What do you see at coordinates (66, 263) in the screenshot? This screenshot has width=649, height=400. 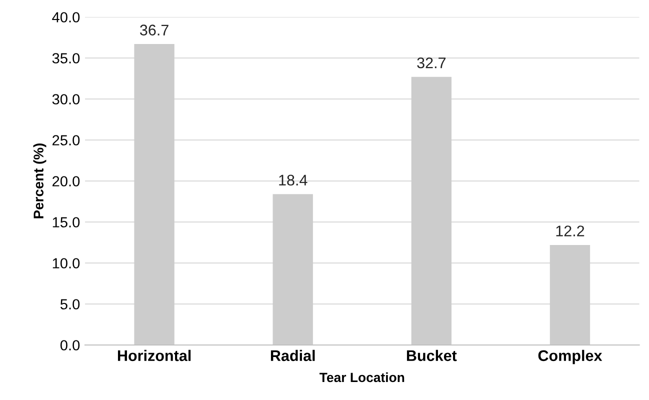 I see `y-tick-label: 10.0` at bounding box center [66, 263].